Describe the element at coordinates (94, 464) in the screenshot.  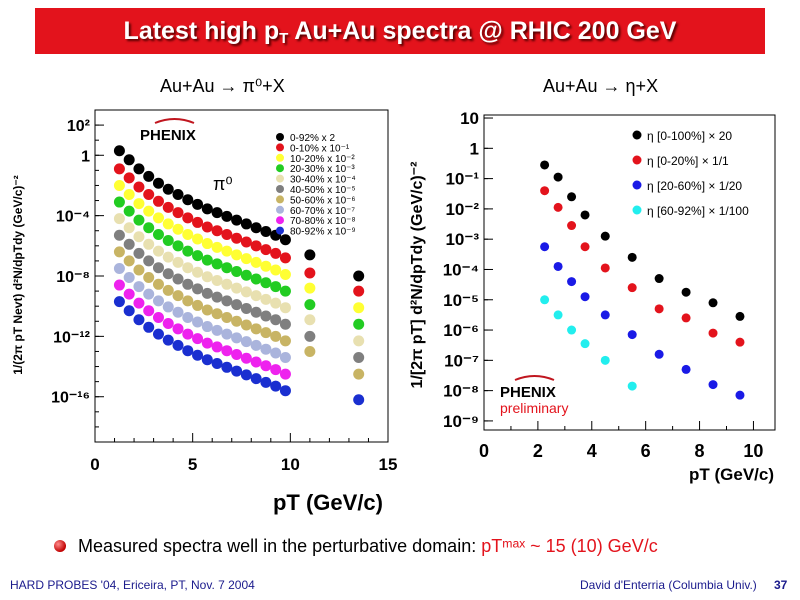
I see `x-tick-label: 0` at that location.